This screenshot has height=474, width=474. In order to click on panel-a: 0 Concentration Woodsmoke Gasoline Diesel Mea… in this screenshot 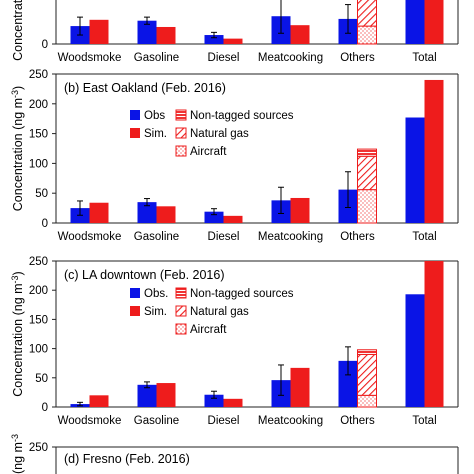, I will do `click(235, 32)`.